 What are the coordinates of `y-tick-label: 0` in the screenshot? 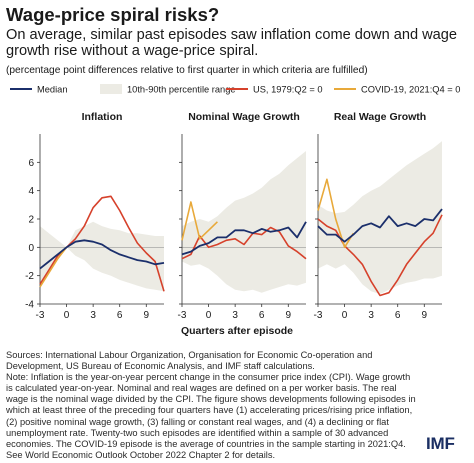 It's located at (31, 248).